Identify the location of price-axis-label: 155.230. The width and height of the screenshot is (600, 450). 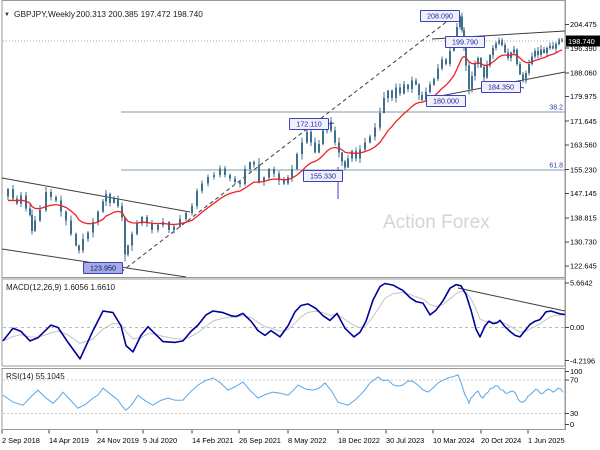
(583, 169).